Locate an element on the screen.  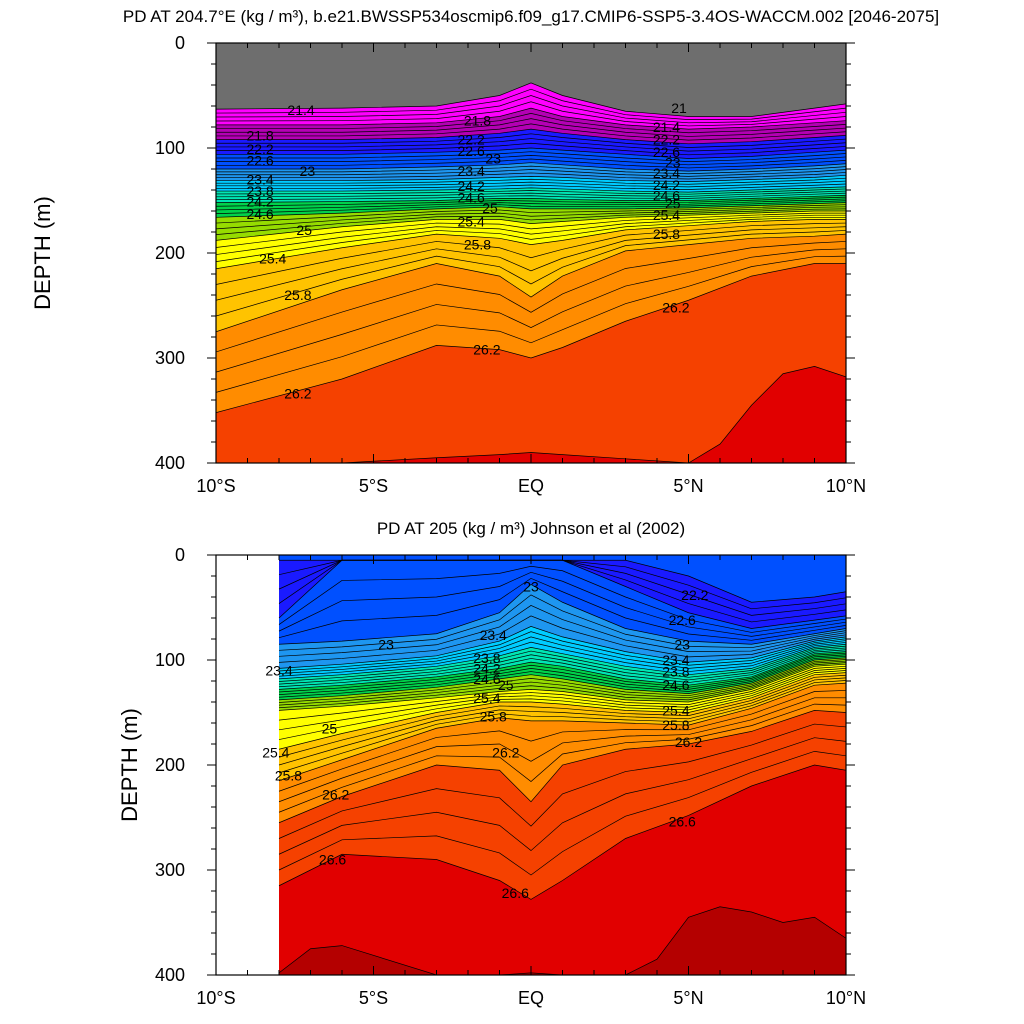
y-tick-label: 100 is located at coordinates (170, 148).